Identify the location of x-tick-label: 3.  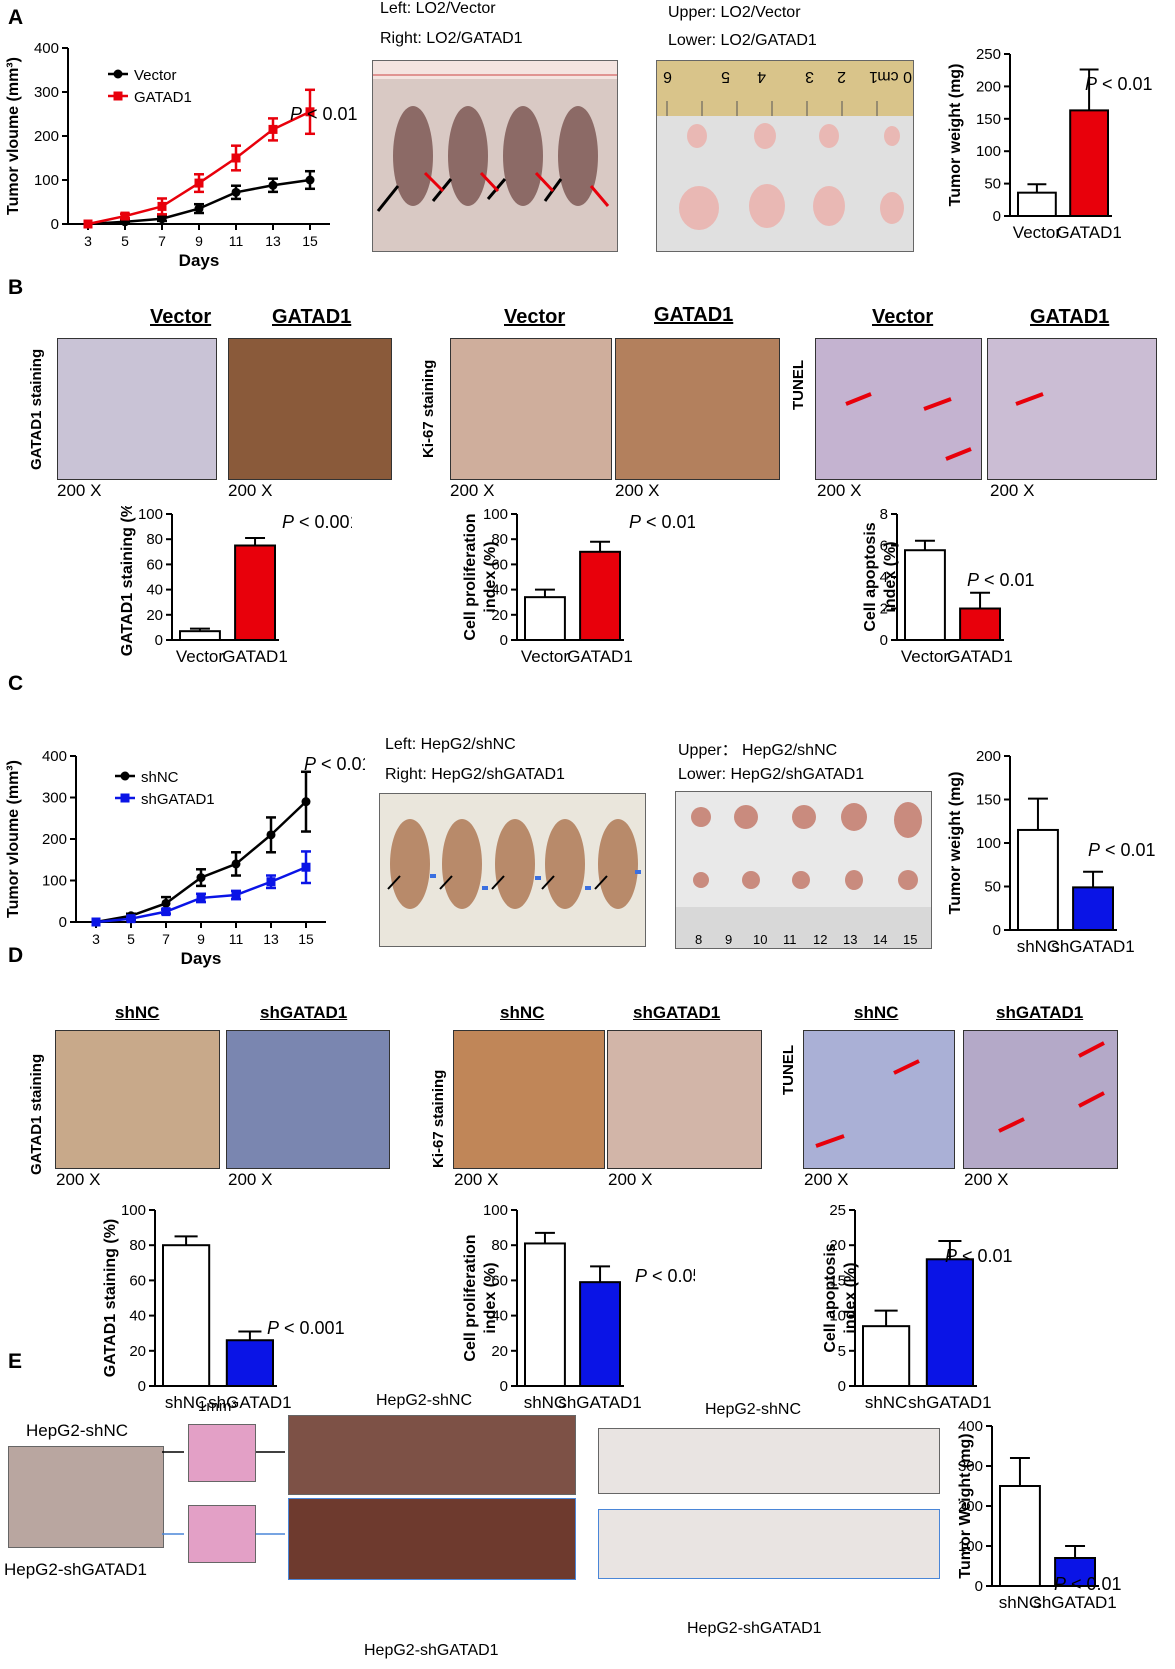
(96, 939).